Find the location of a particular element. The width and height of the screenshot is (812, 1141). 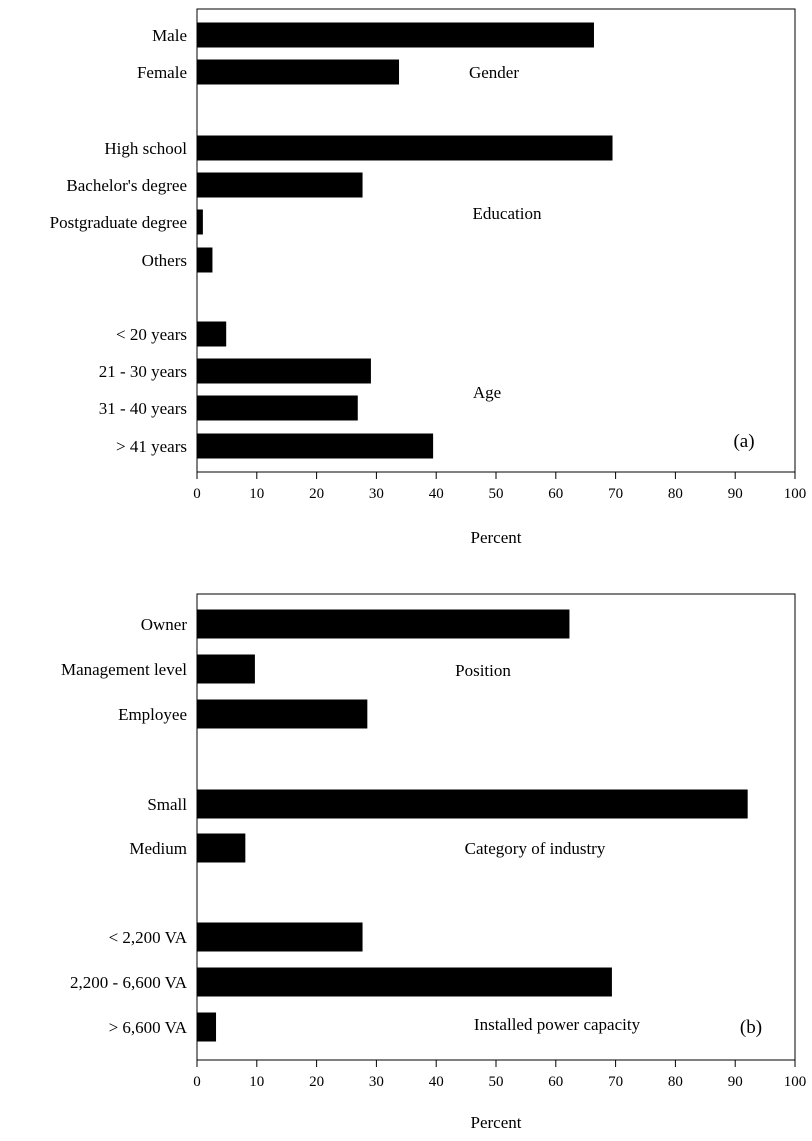

category-label: Others is located at coordinates (164, 260).